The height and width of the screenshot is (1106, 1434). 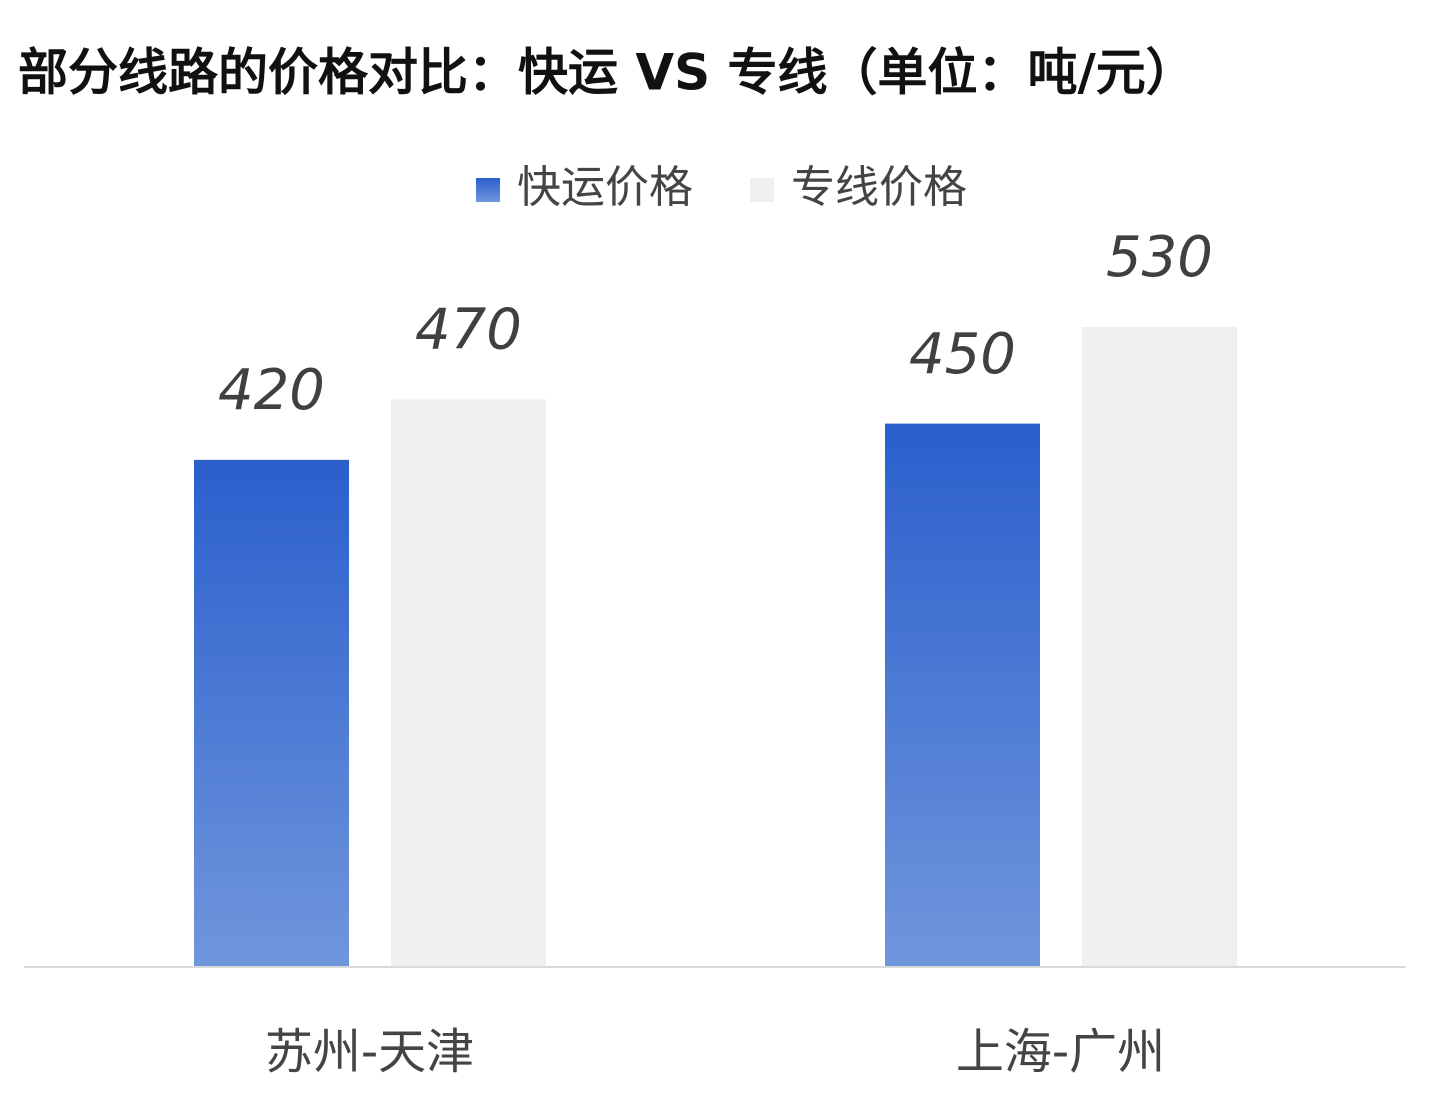 What do you see at coordinates (369, 1052) in the screenshot?
I see `x-tick-label: 苏州-天津` at bounding box center [369, 1052].